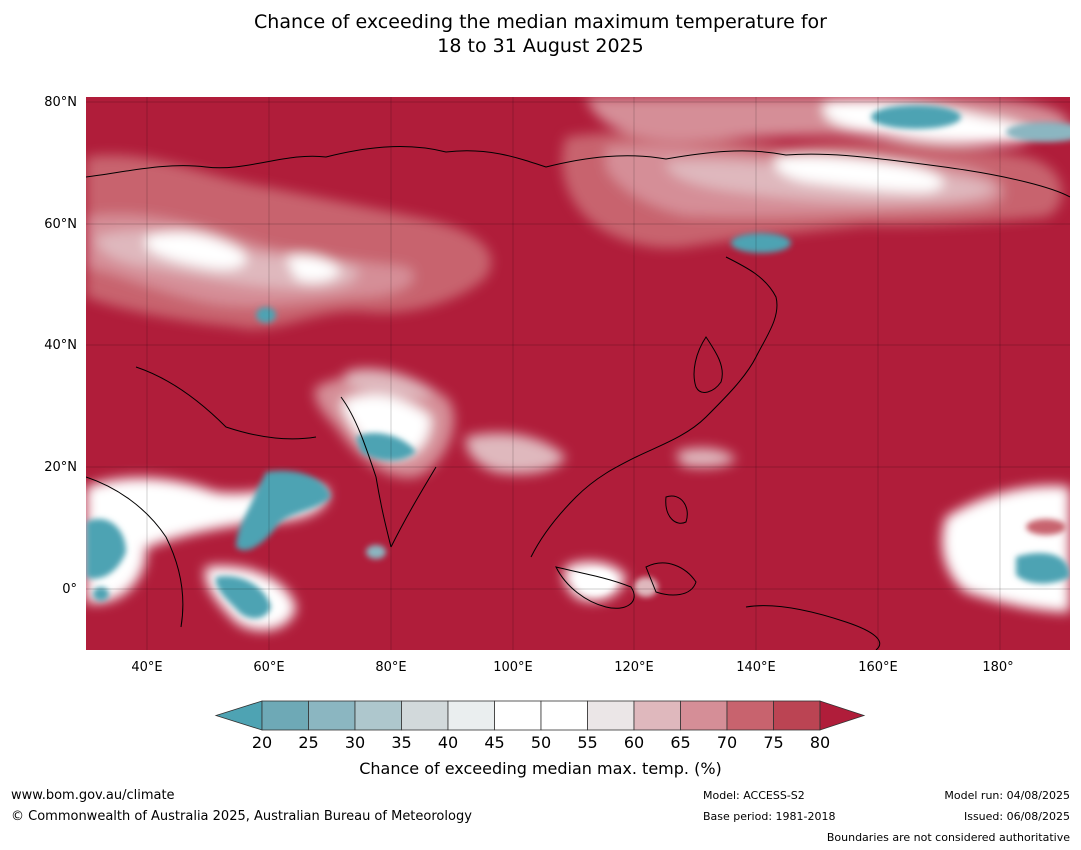 The image size is (1081, 850). What do you see at coordinates (391, 667) in the screenshot?
I see `lon-label-80e: 80°E` at bounding box center [391, 667].